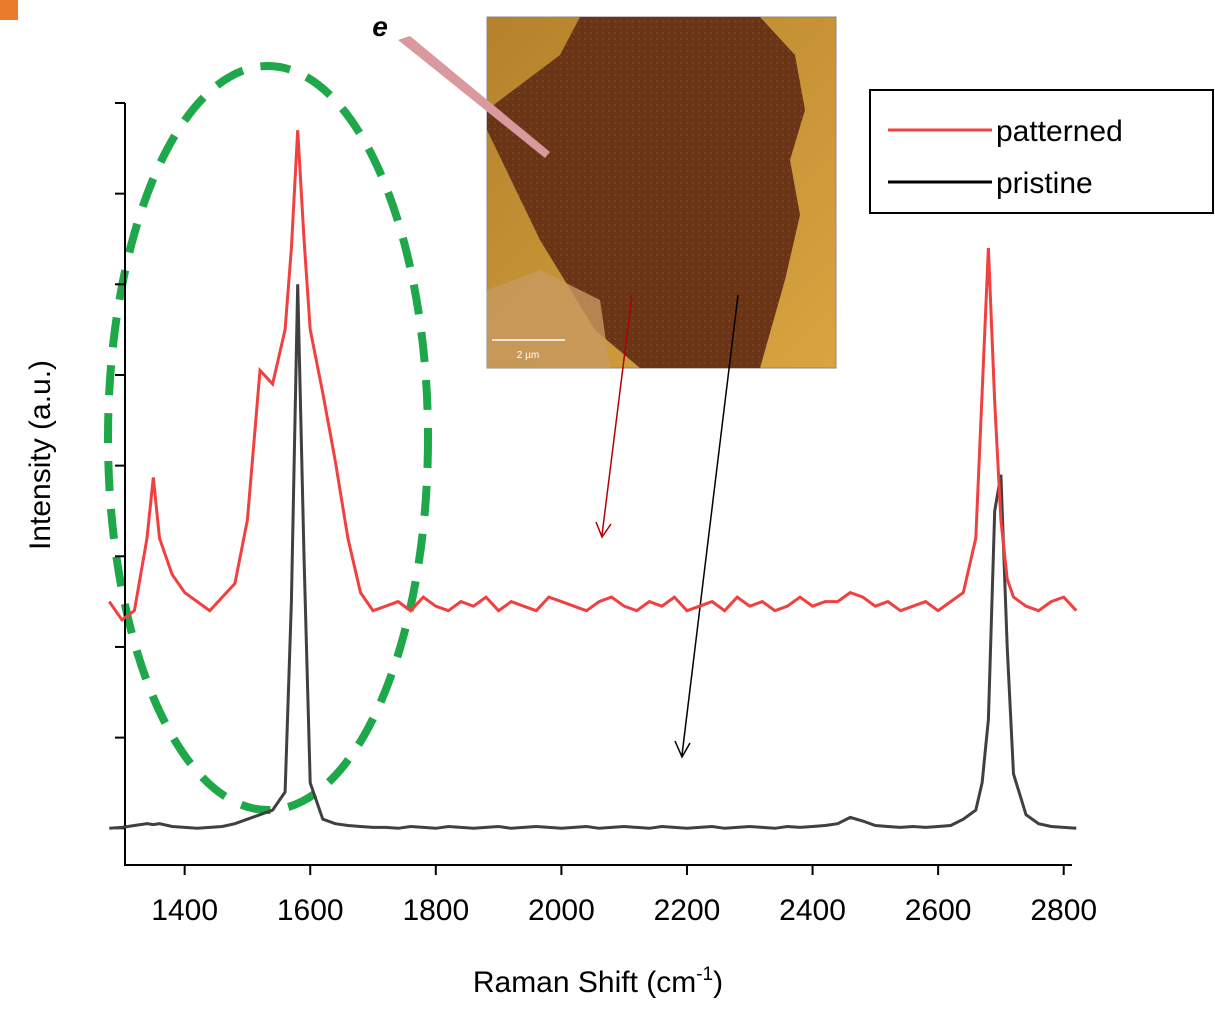 This screenshot has height=1016, width=1215. I want to click on x-tick-label: 1600, so click(310, 910).